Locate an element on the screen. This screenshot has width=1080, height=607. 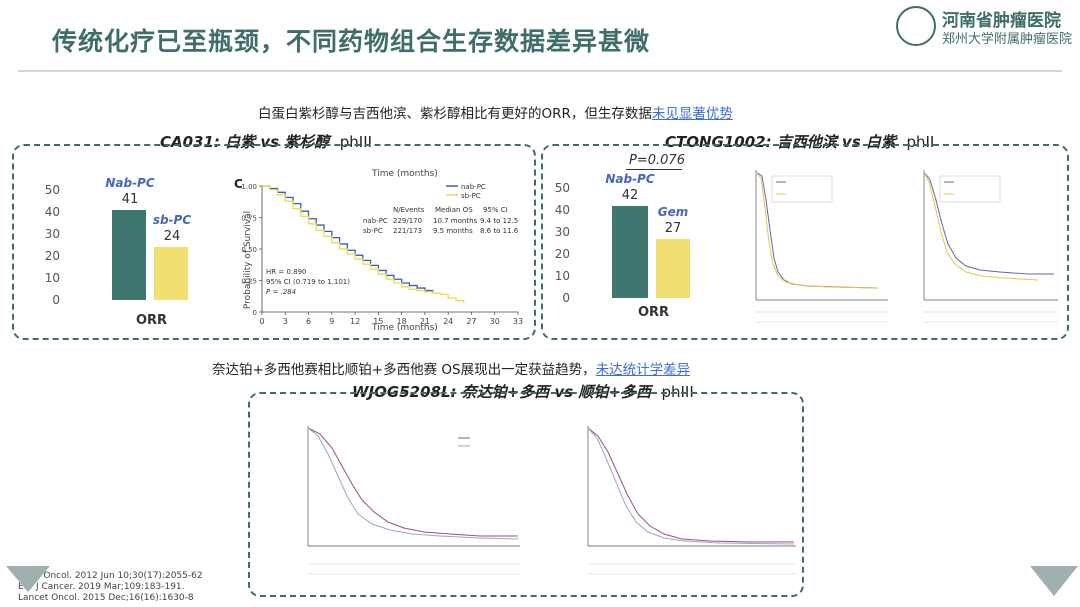
x-tick-label: 3 is located at coordinates (285, 321).